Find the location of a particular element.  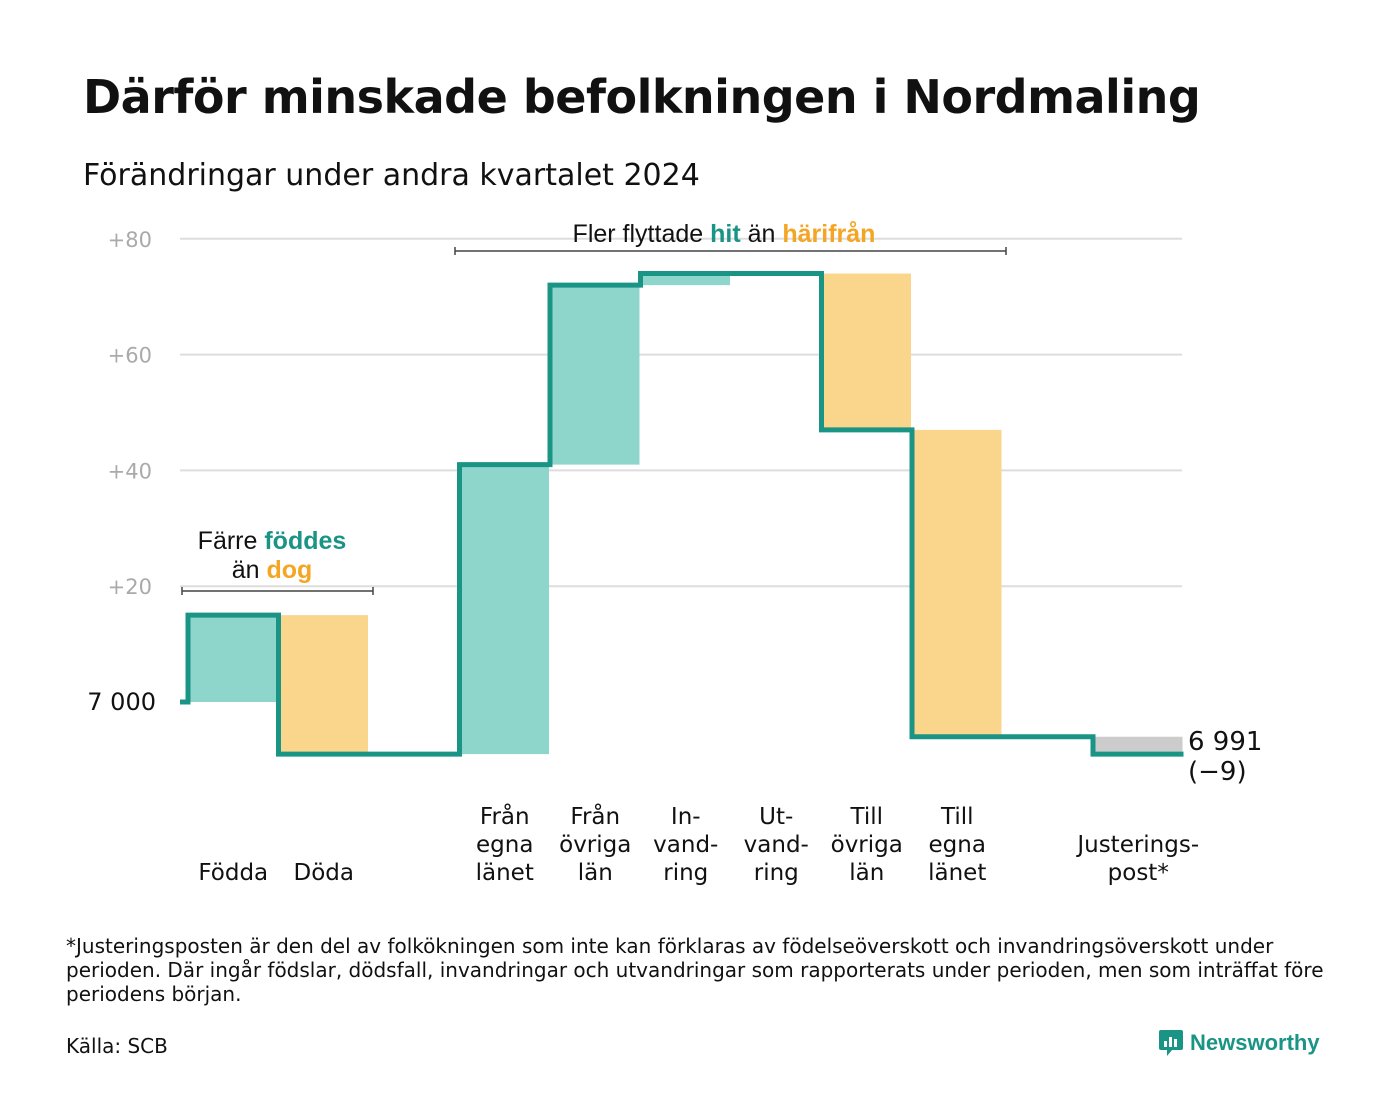

annotation-text: Färre föddes is located at coordinates (272, 541).